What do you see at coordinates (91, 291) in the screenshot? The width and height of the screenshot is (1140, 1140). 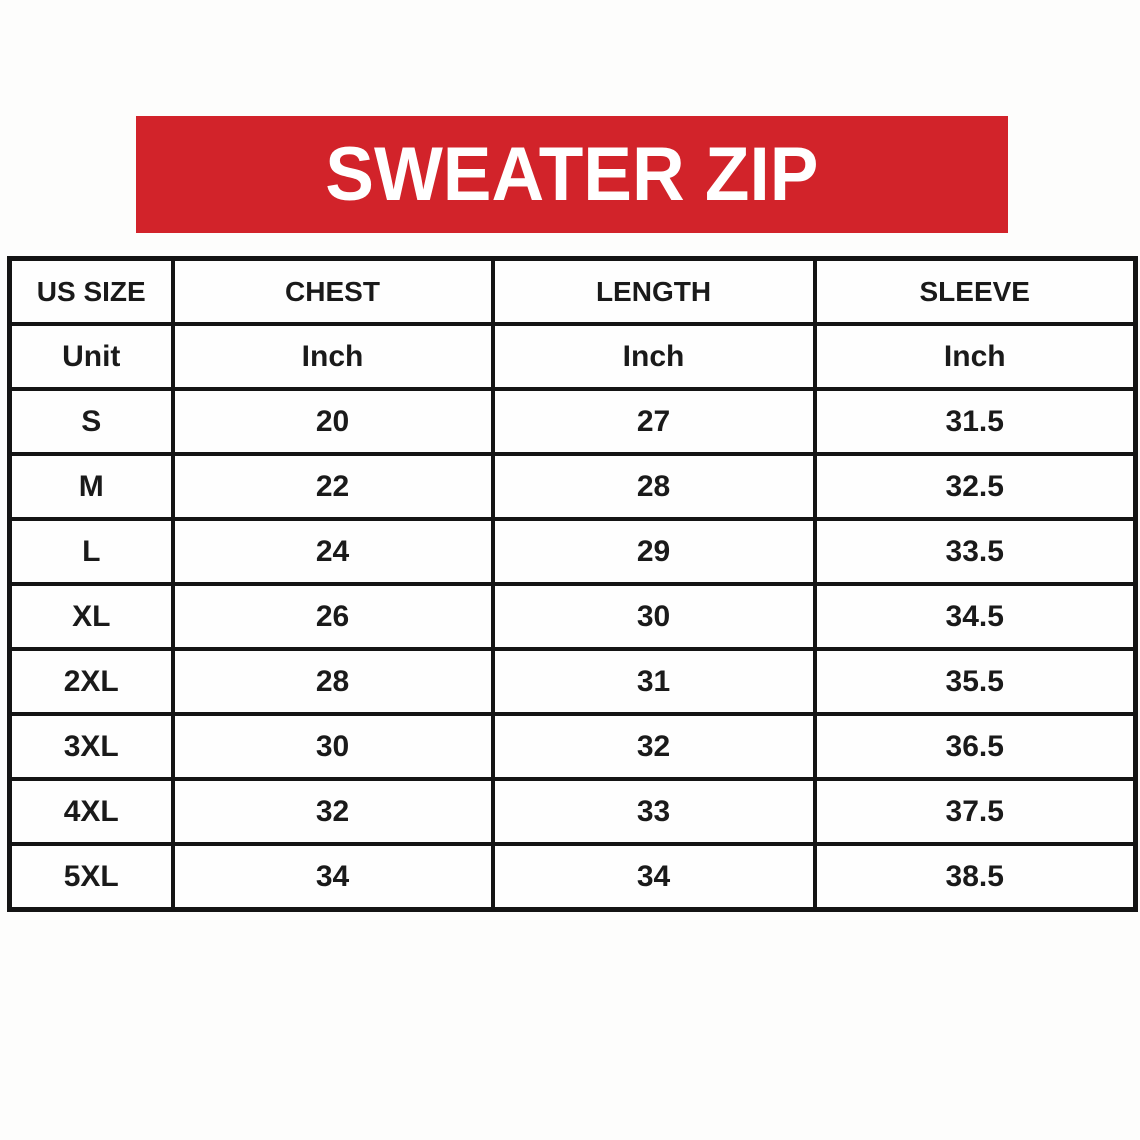 I see `header-cell-us-size: US SIZE` at bounding box center [91, 291].